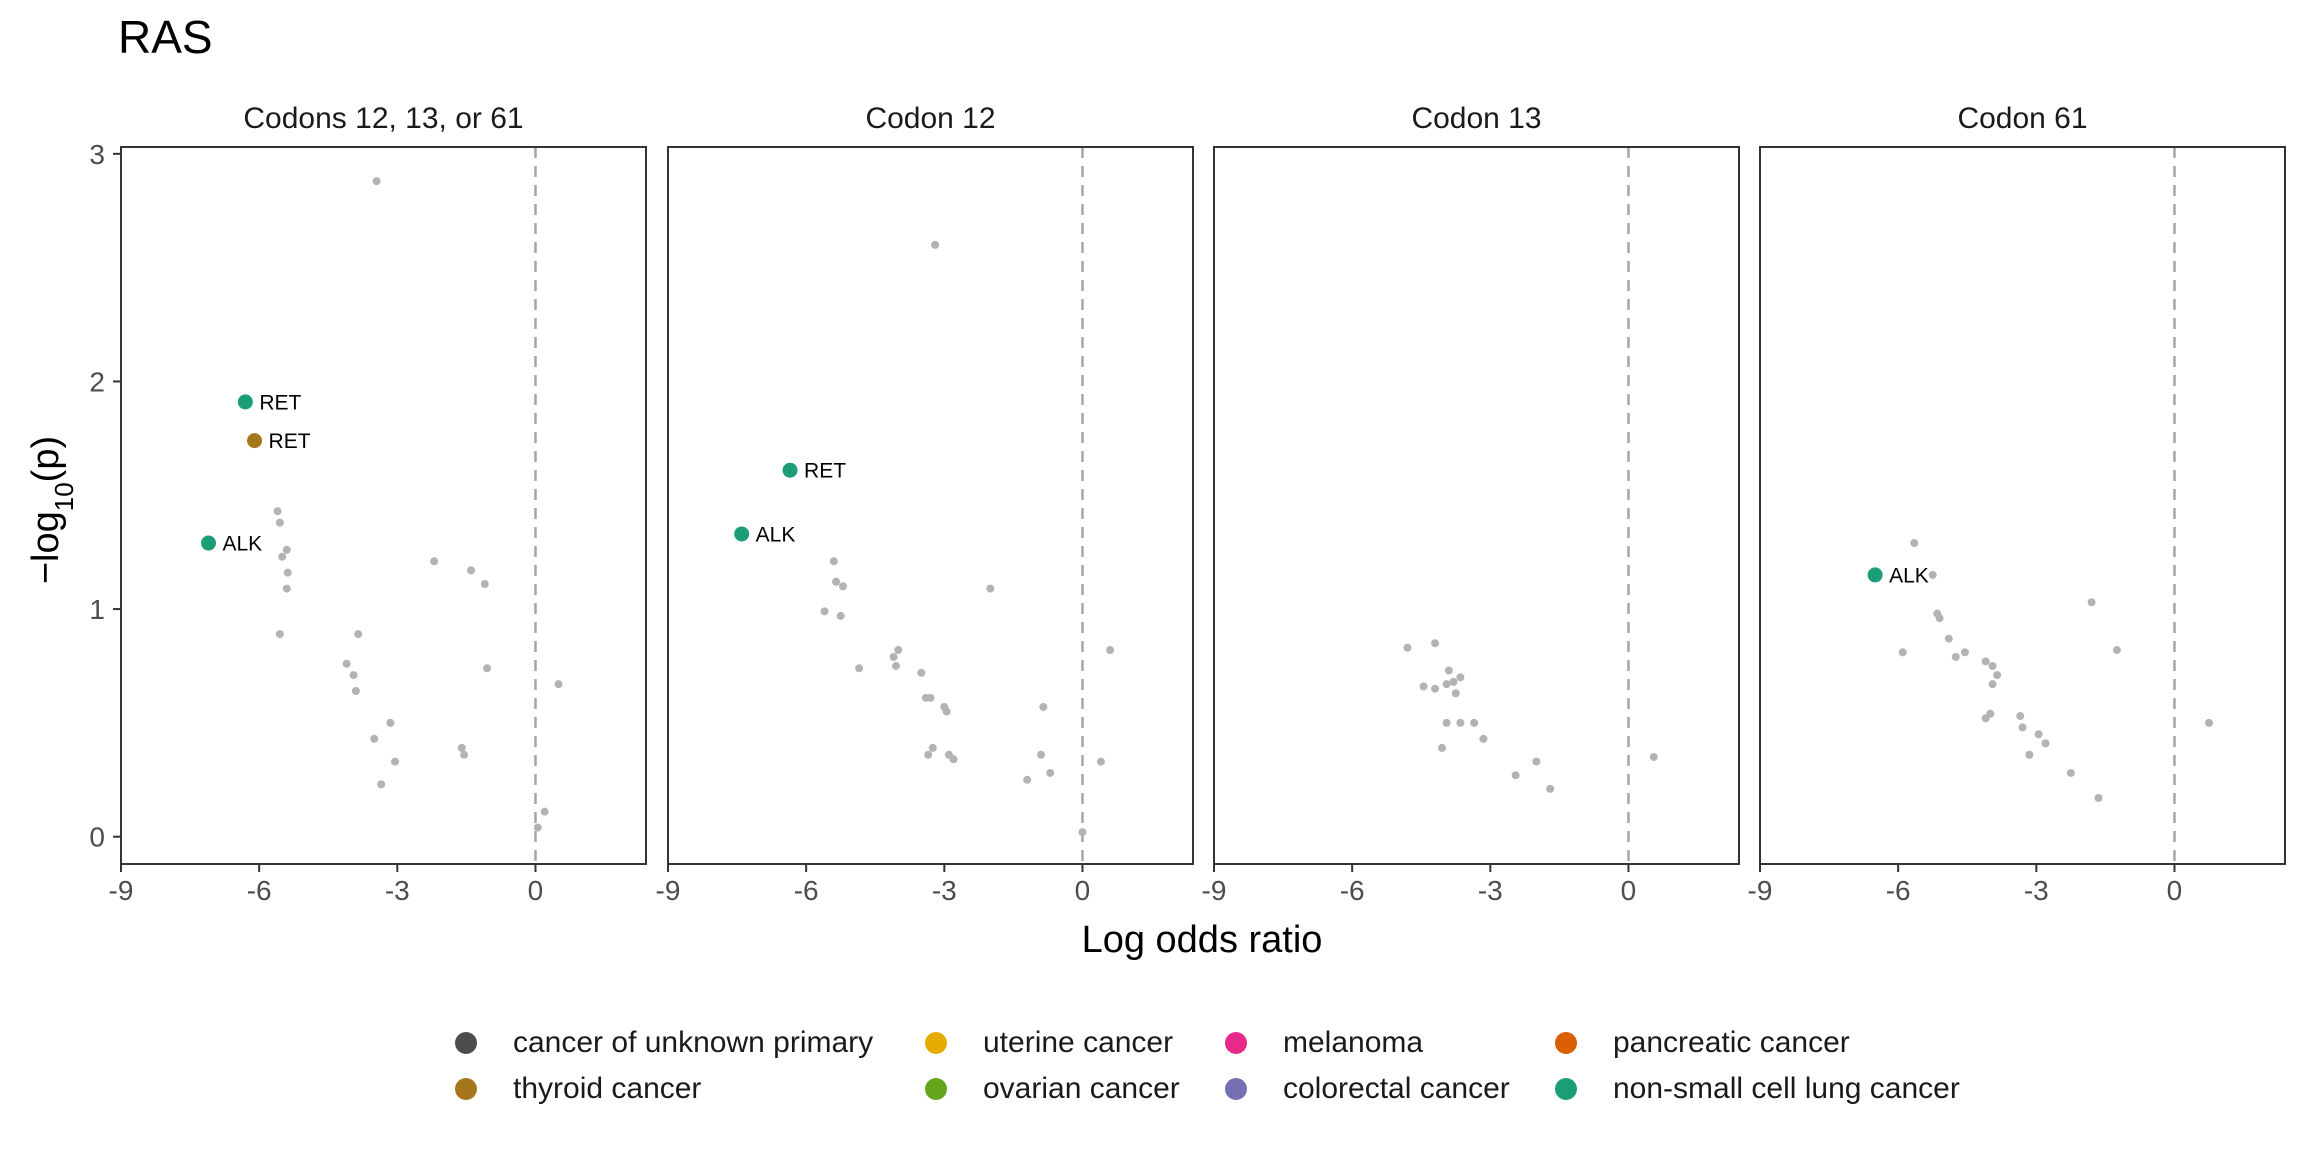  I want to click on y-tick-label: 2, so click(97, 381).